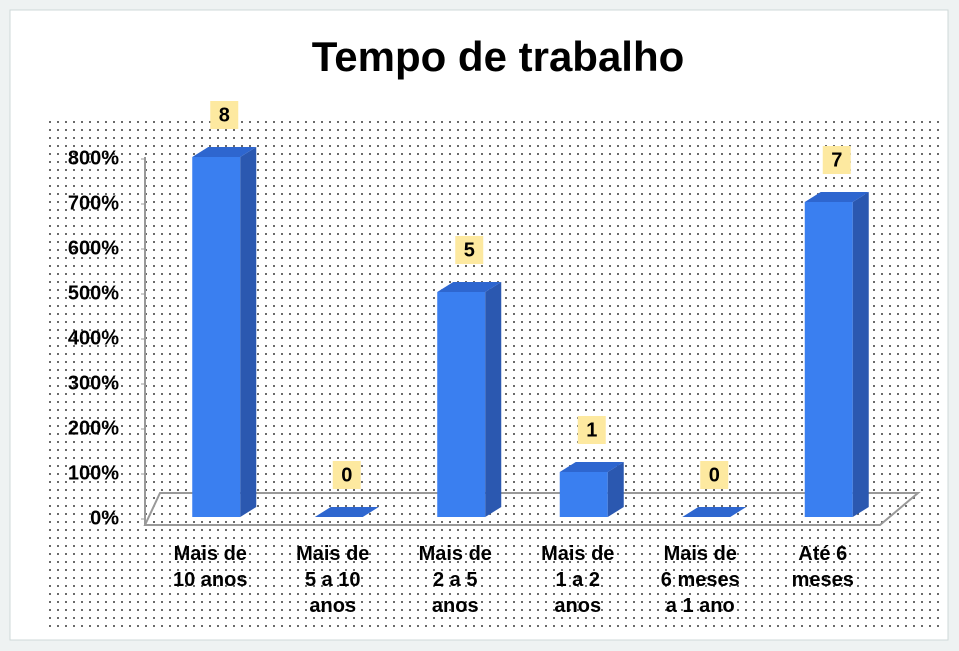 The height and width of the screenshot is (651, 959). What do you see at coordinates (823, 567) in the screenshot?
I see `x-tick-label: Até 6 meses` at bounding box center [823, 567].